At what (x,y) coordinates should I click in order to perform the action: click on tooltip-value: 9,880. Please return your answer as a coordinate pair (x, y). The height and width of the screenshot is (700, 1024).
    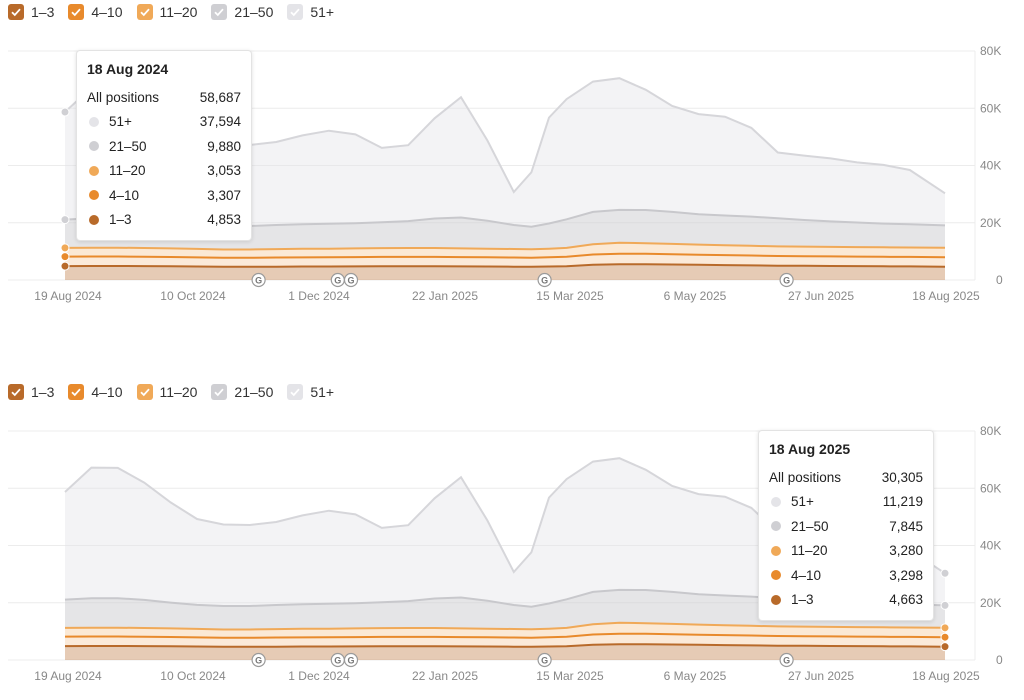
    Looking at the image, I should click on (224, 146).